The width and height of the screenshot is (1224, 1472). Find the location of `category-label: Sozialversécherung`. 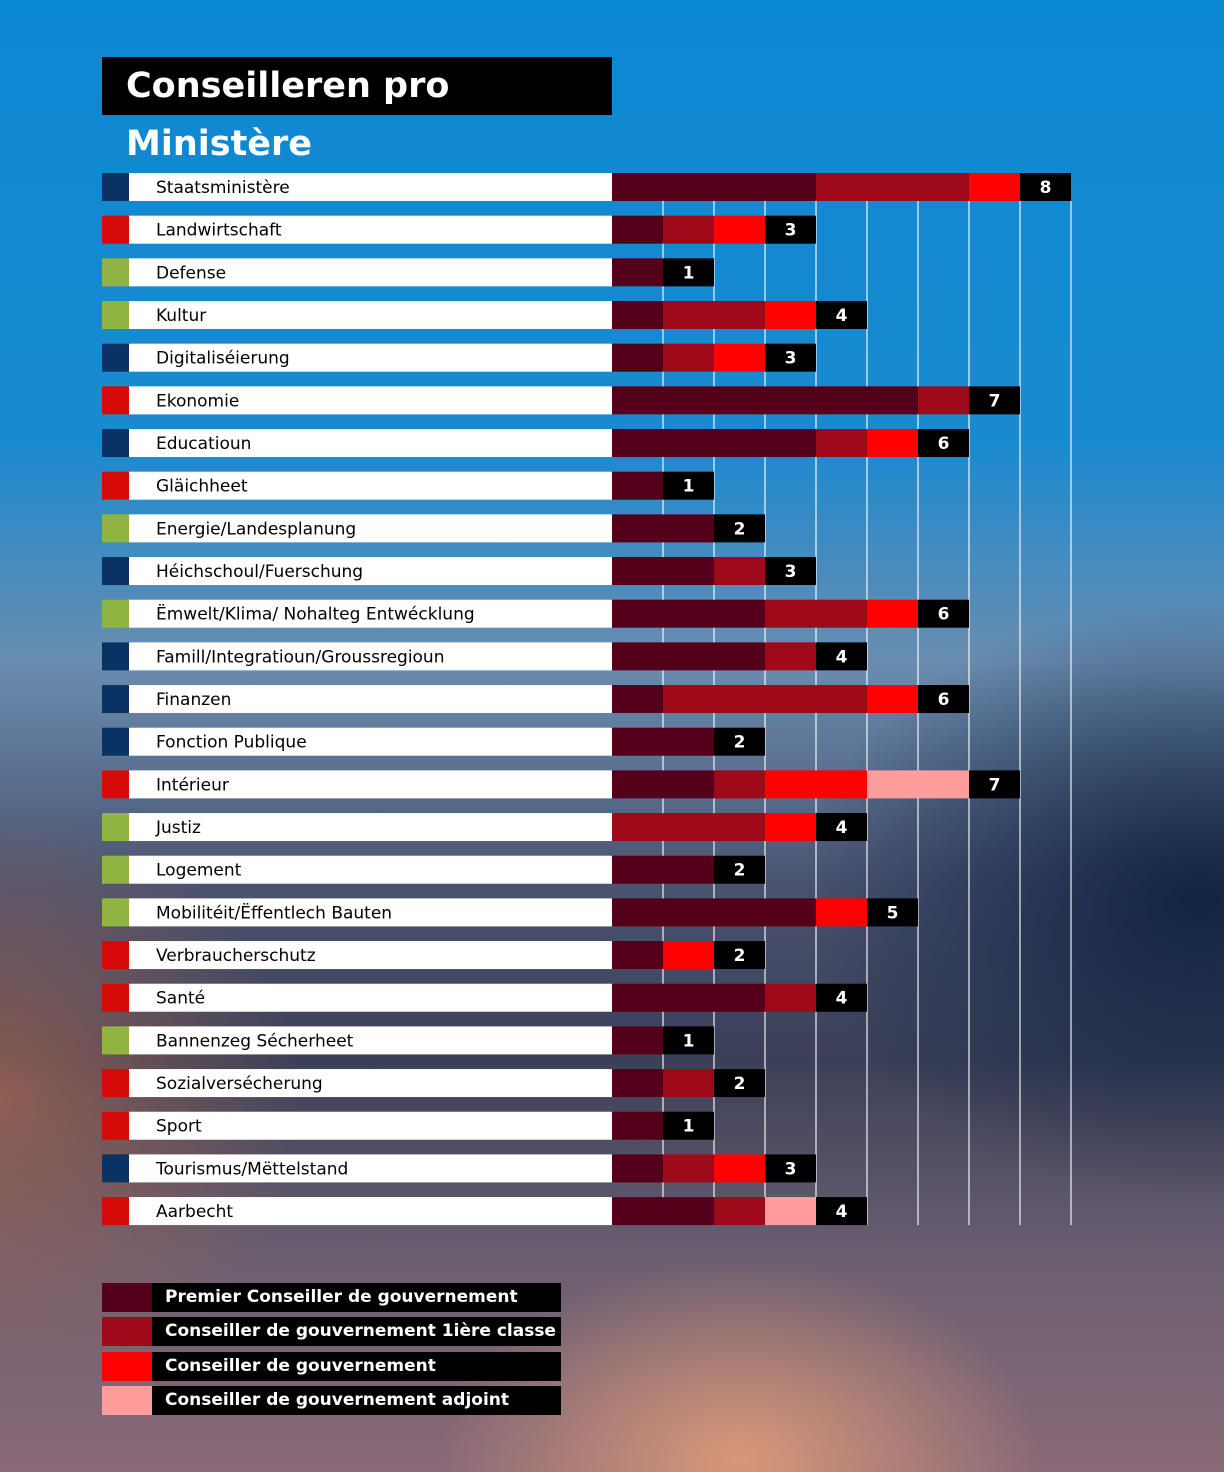

category-label: Sozialversécherung is located at coordinates (239, 1084).